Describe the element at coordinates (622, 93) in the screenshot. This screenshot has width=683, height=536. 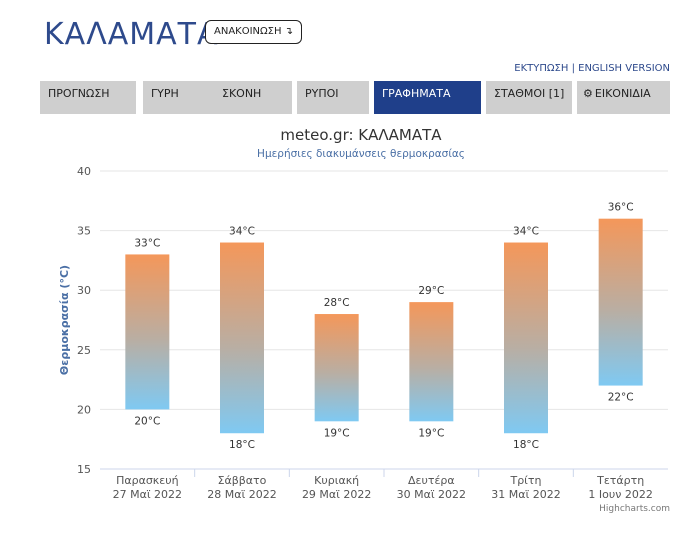
I see `tab-label: ΕΙΚΟΝΙΔΙΑ` at that location.